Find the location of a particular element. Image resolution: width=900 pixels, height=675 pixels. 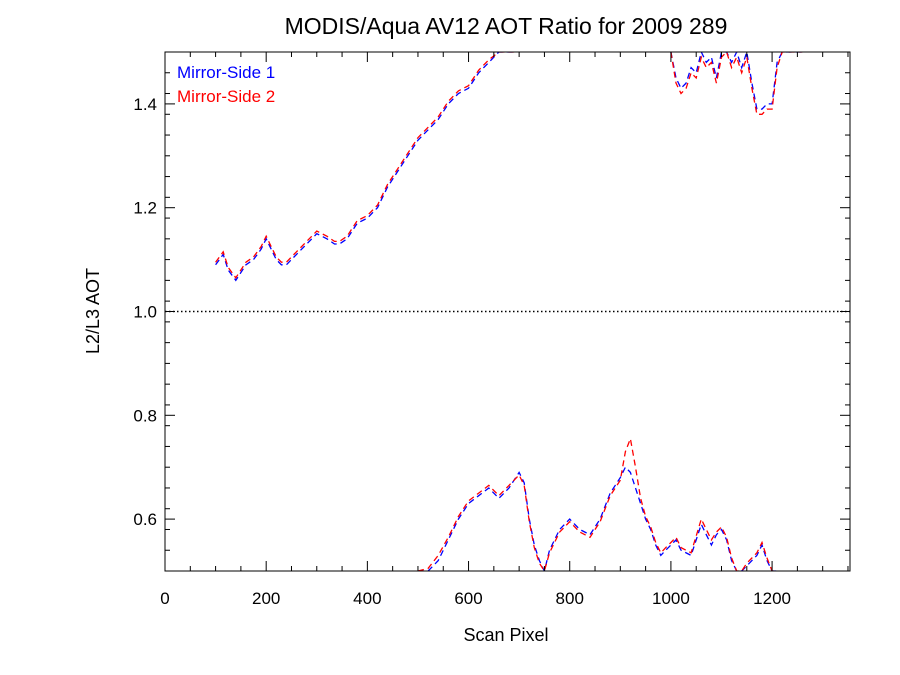

x-axis-label: Scan Pixel is located at coordinates (505, 635).